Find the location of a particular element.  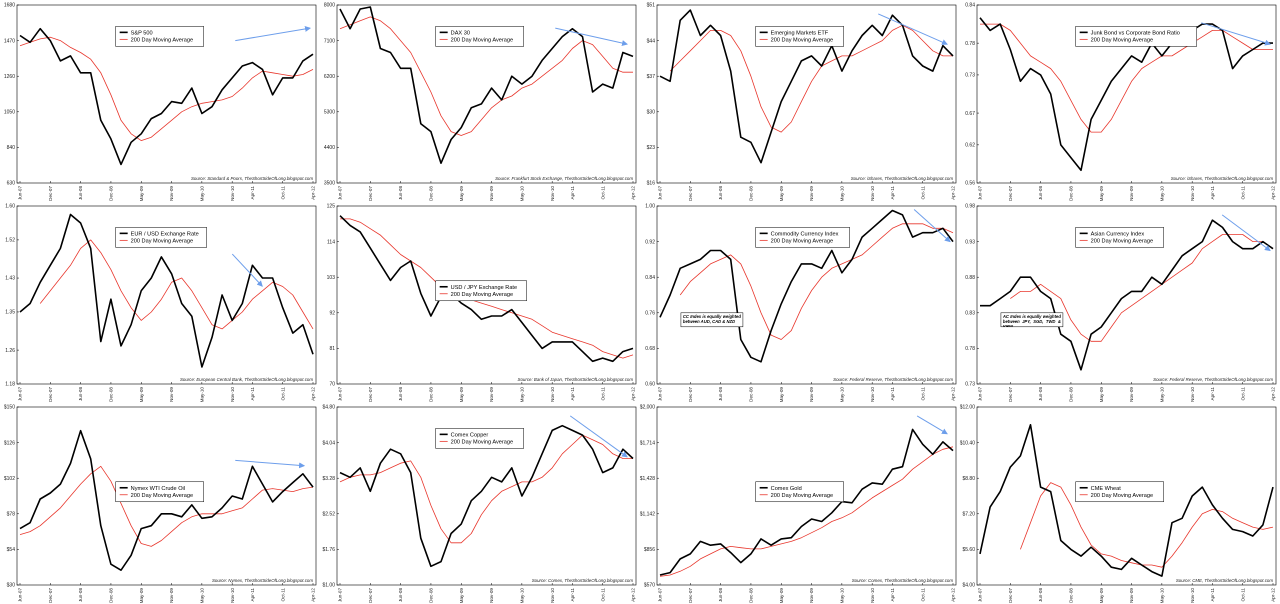

y-tick-label: $4.04 is located at coordinates (328, 443).